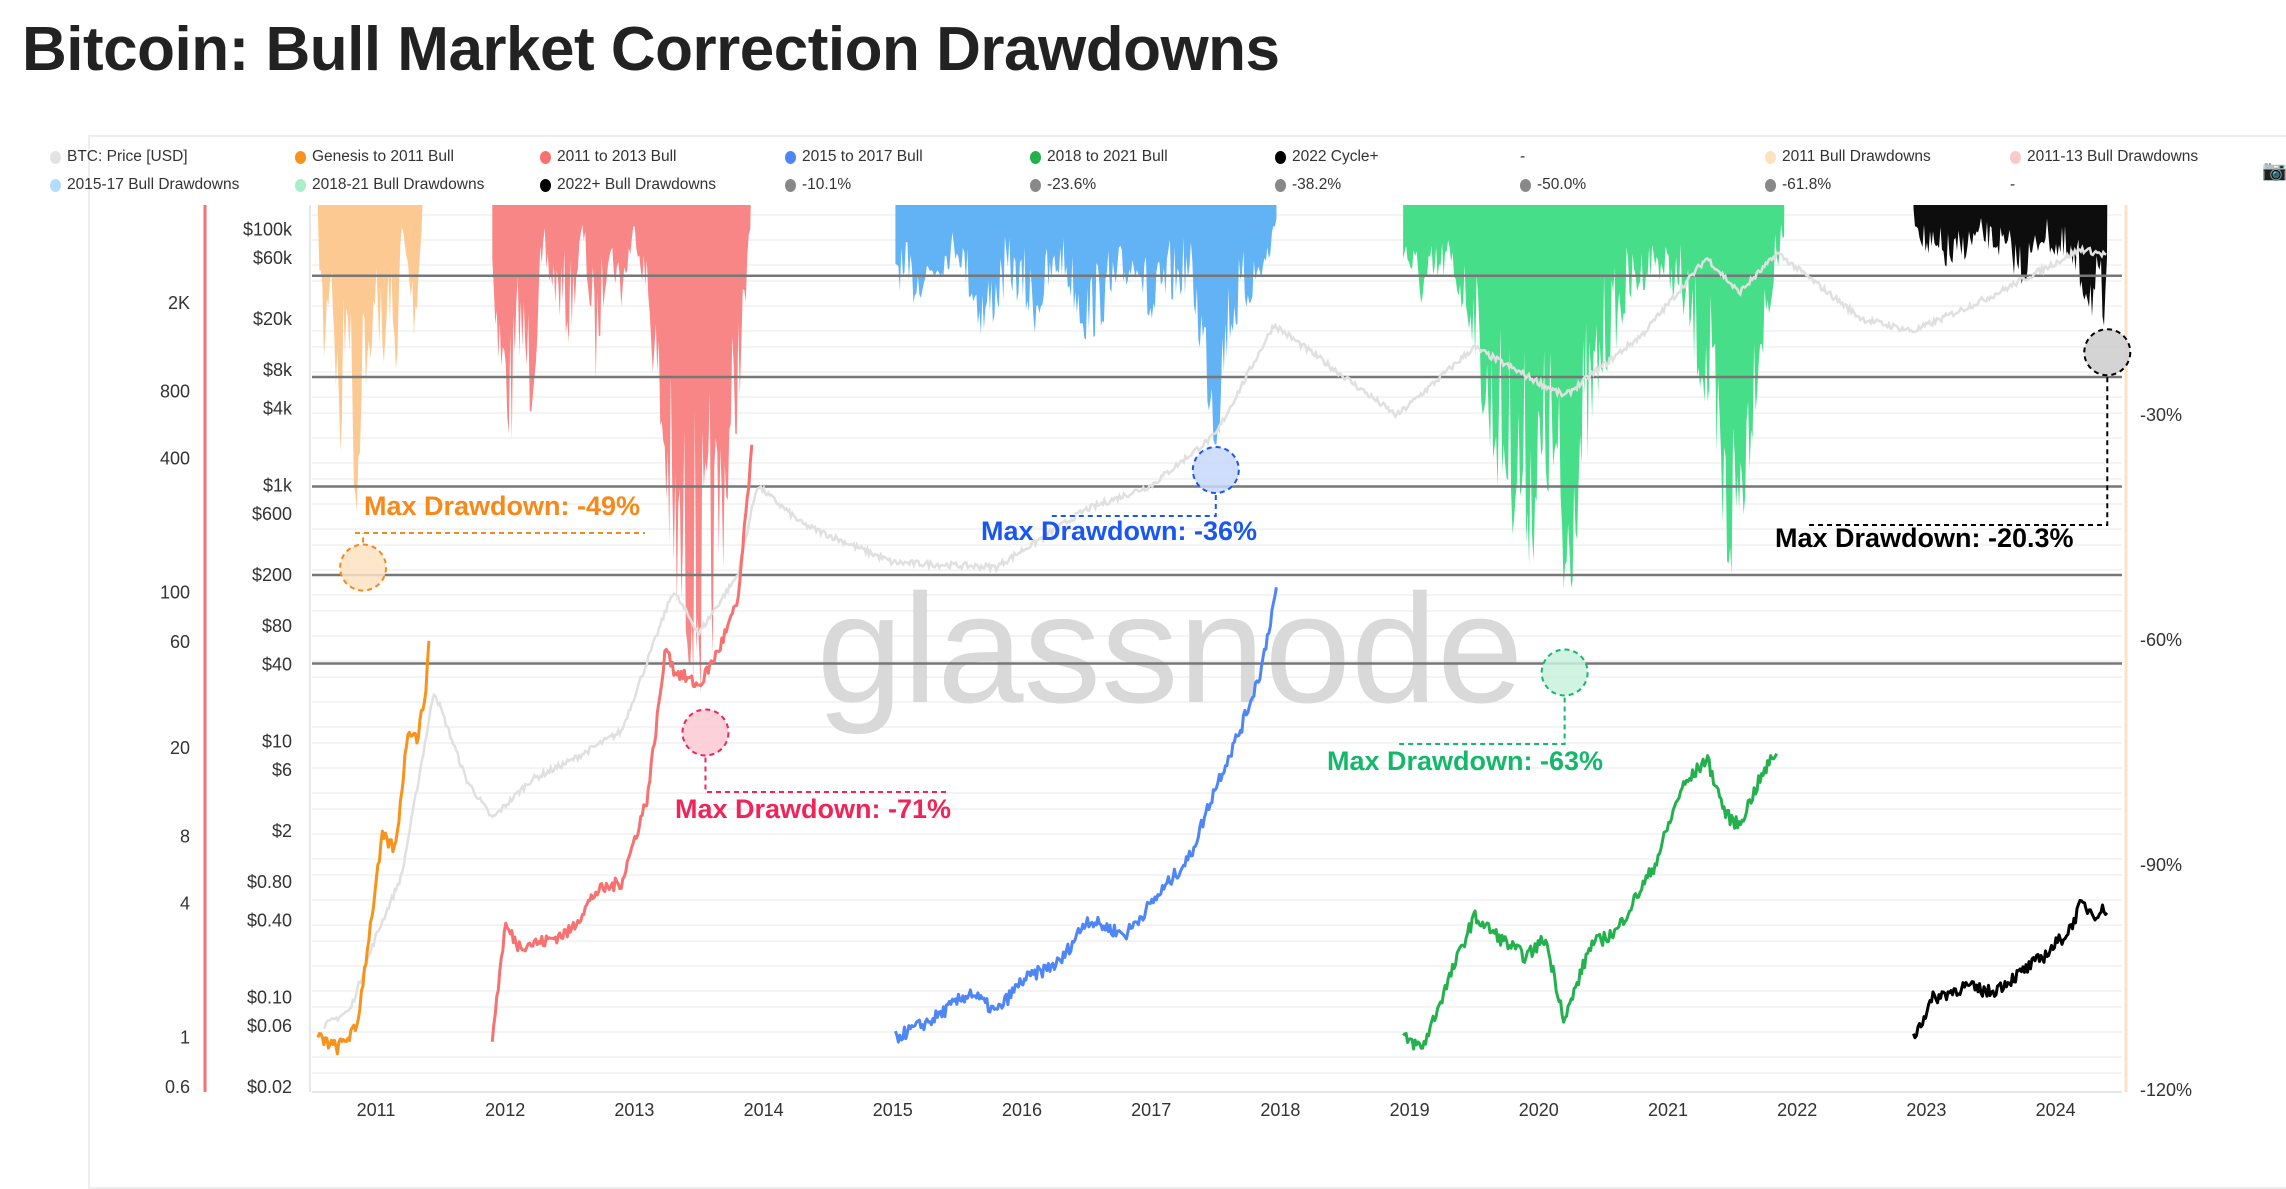 The height and width of the screenshot is (1189, 2286). What do you see at coordinates (1465, 761) in the screenshot?
I see `max-drawdown-label: Max Drawdown: -63%` at bounding box center [1465, 761].